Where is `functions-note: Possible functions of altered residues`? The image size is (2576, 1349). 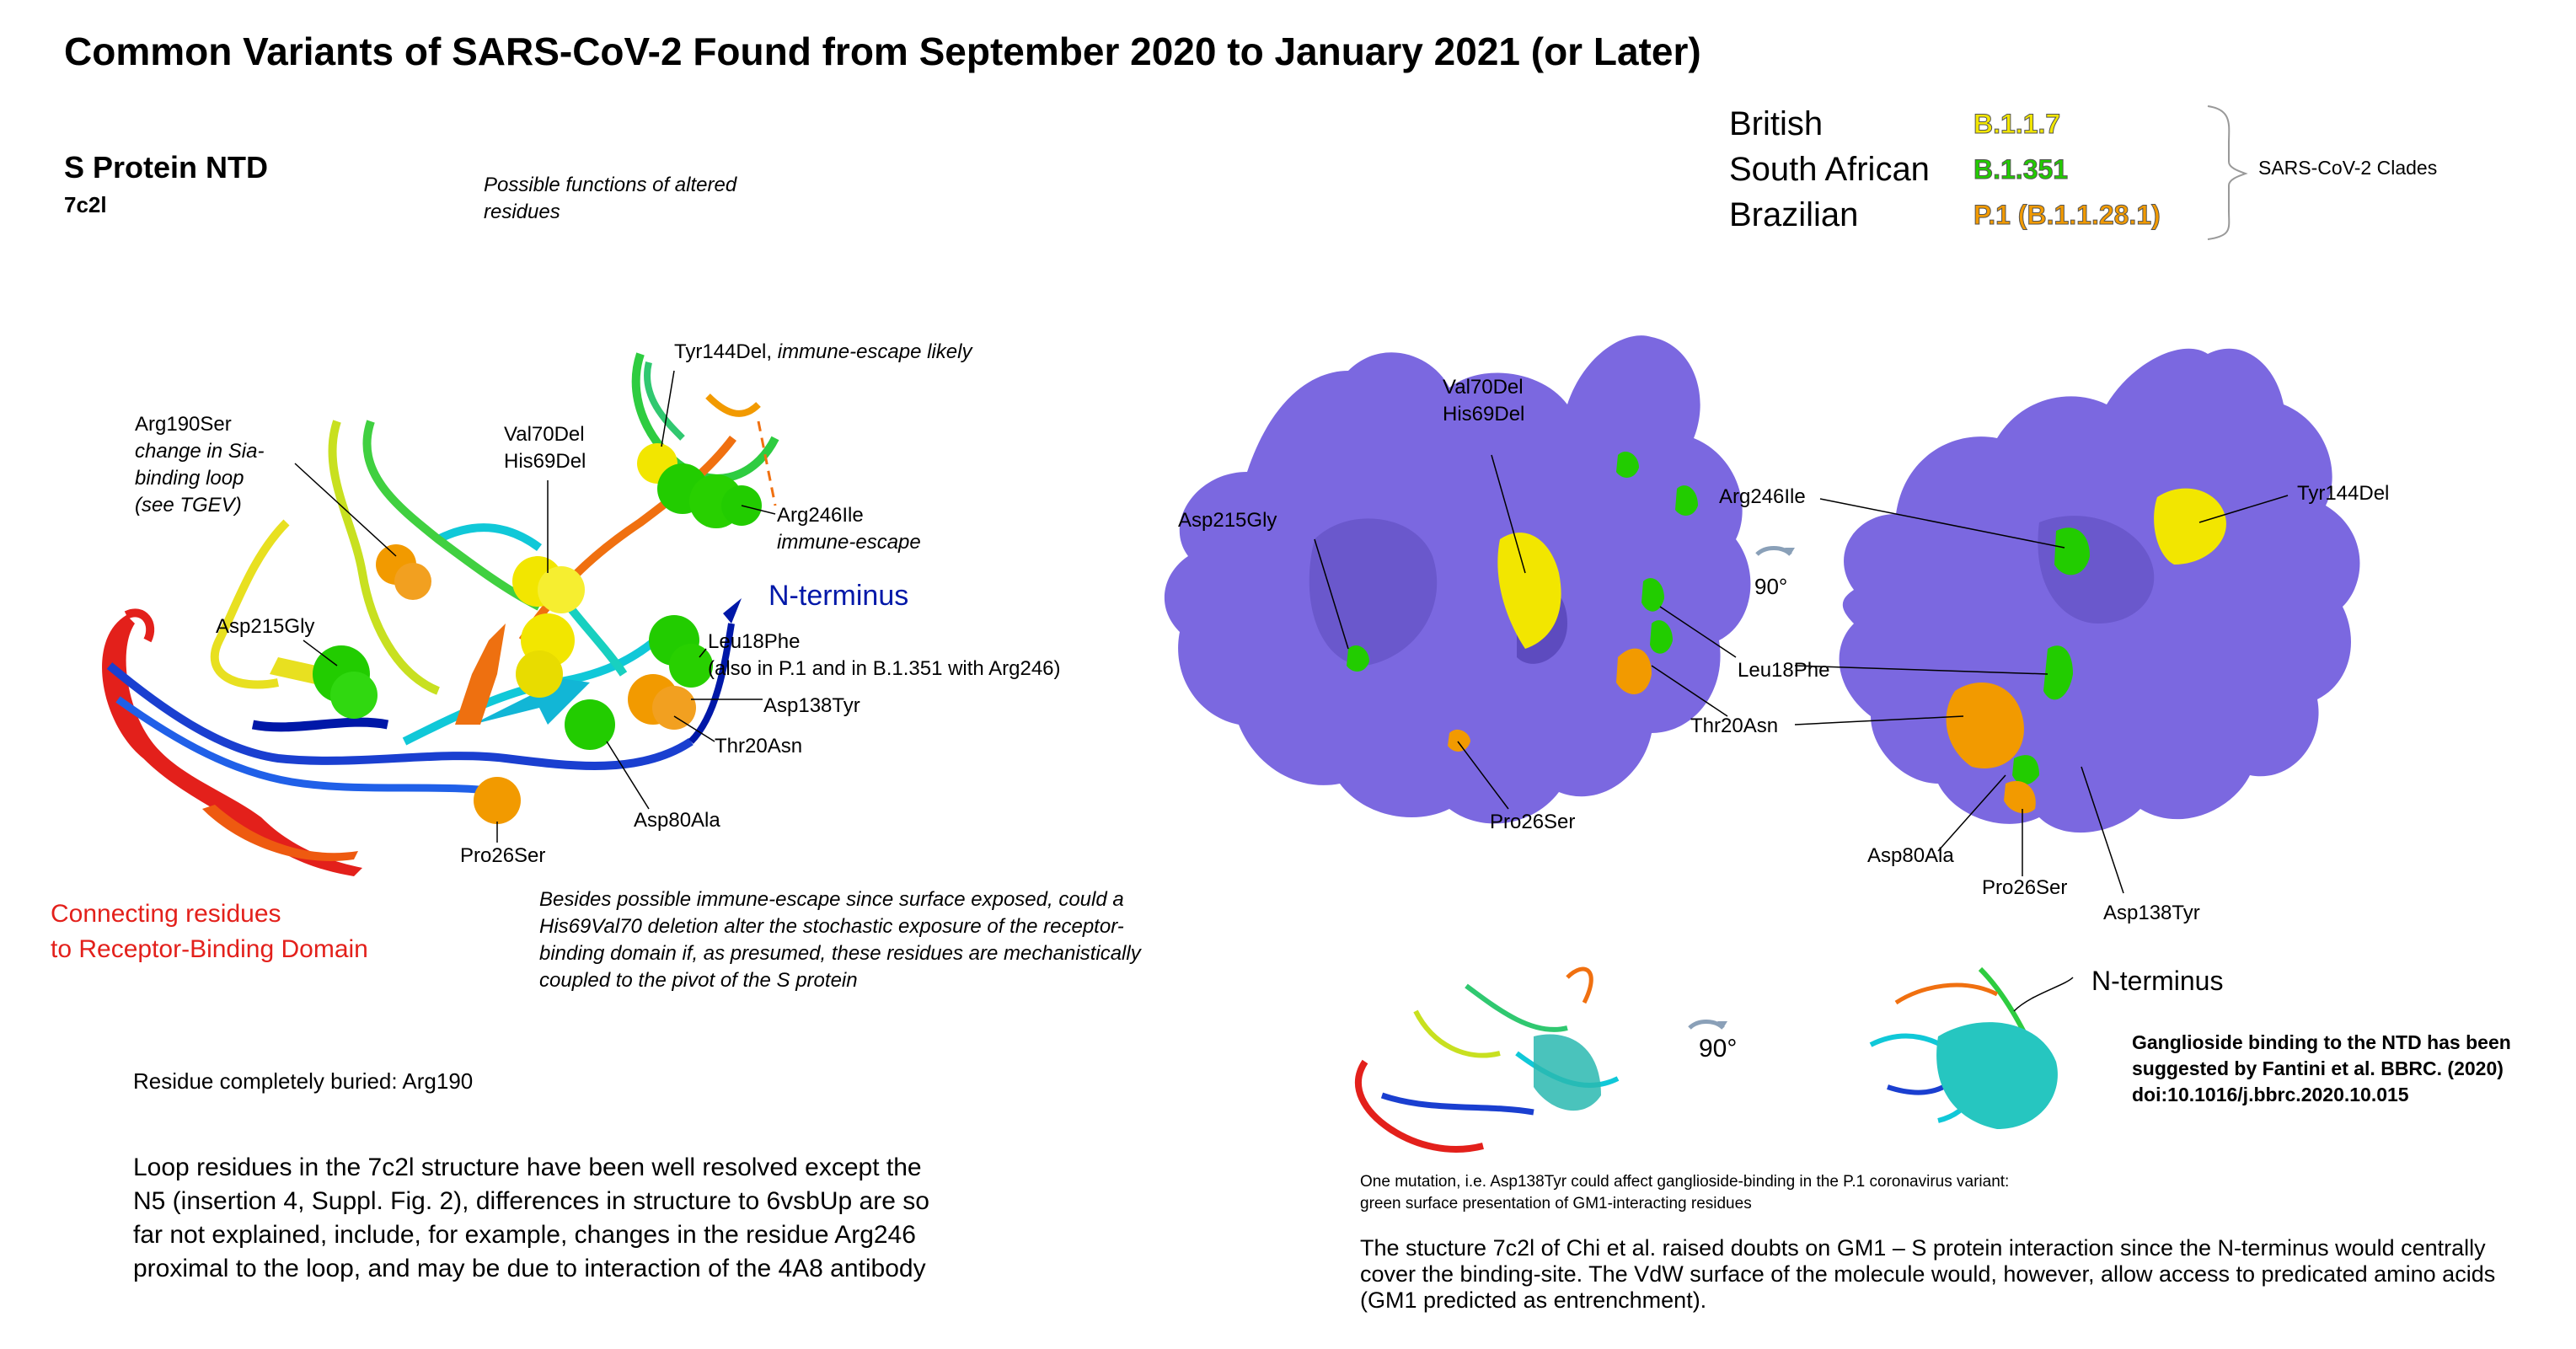 functions-note: Possible functions of altered residues is located at coordinates (610, 198).